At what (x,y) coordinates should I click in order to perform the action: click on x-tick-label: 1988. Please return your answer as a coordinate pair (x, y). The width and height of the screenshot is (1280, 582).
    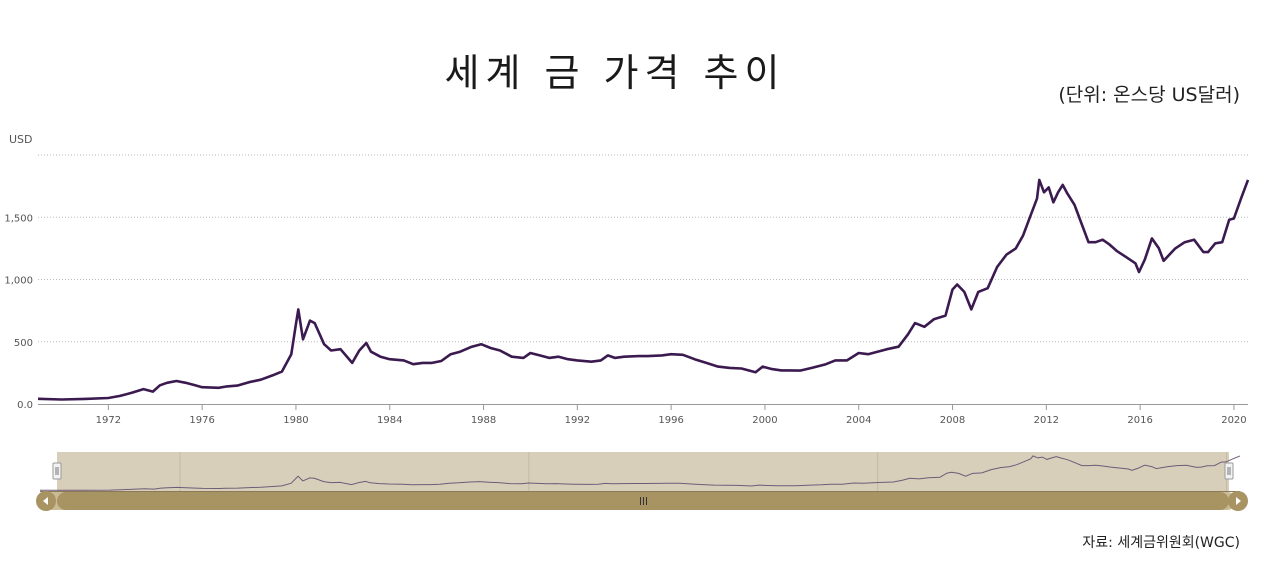
    Looking at the image, I should click on (483, 420).